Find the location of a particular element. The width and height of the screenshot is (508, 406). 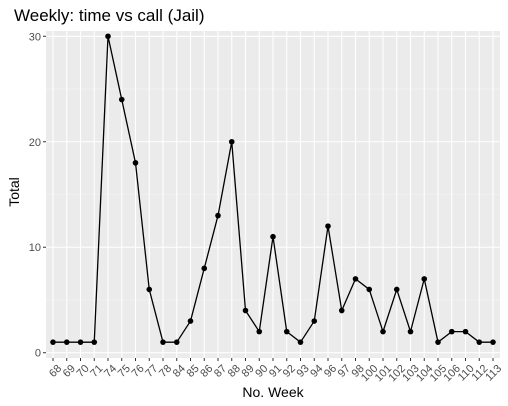

y-tick-label: 10 is located at coordinates (35, 248).